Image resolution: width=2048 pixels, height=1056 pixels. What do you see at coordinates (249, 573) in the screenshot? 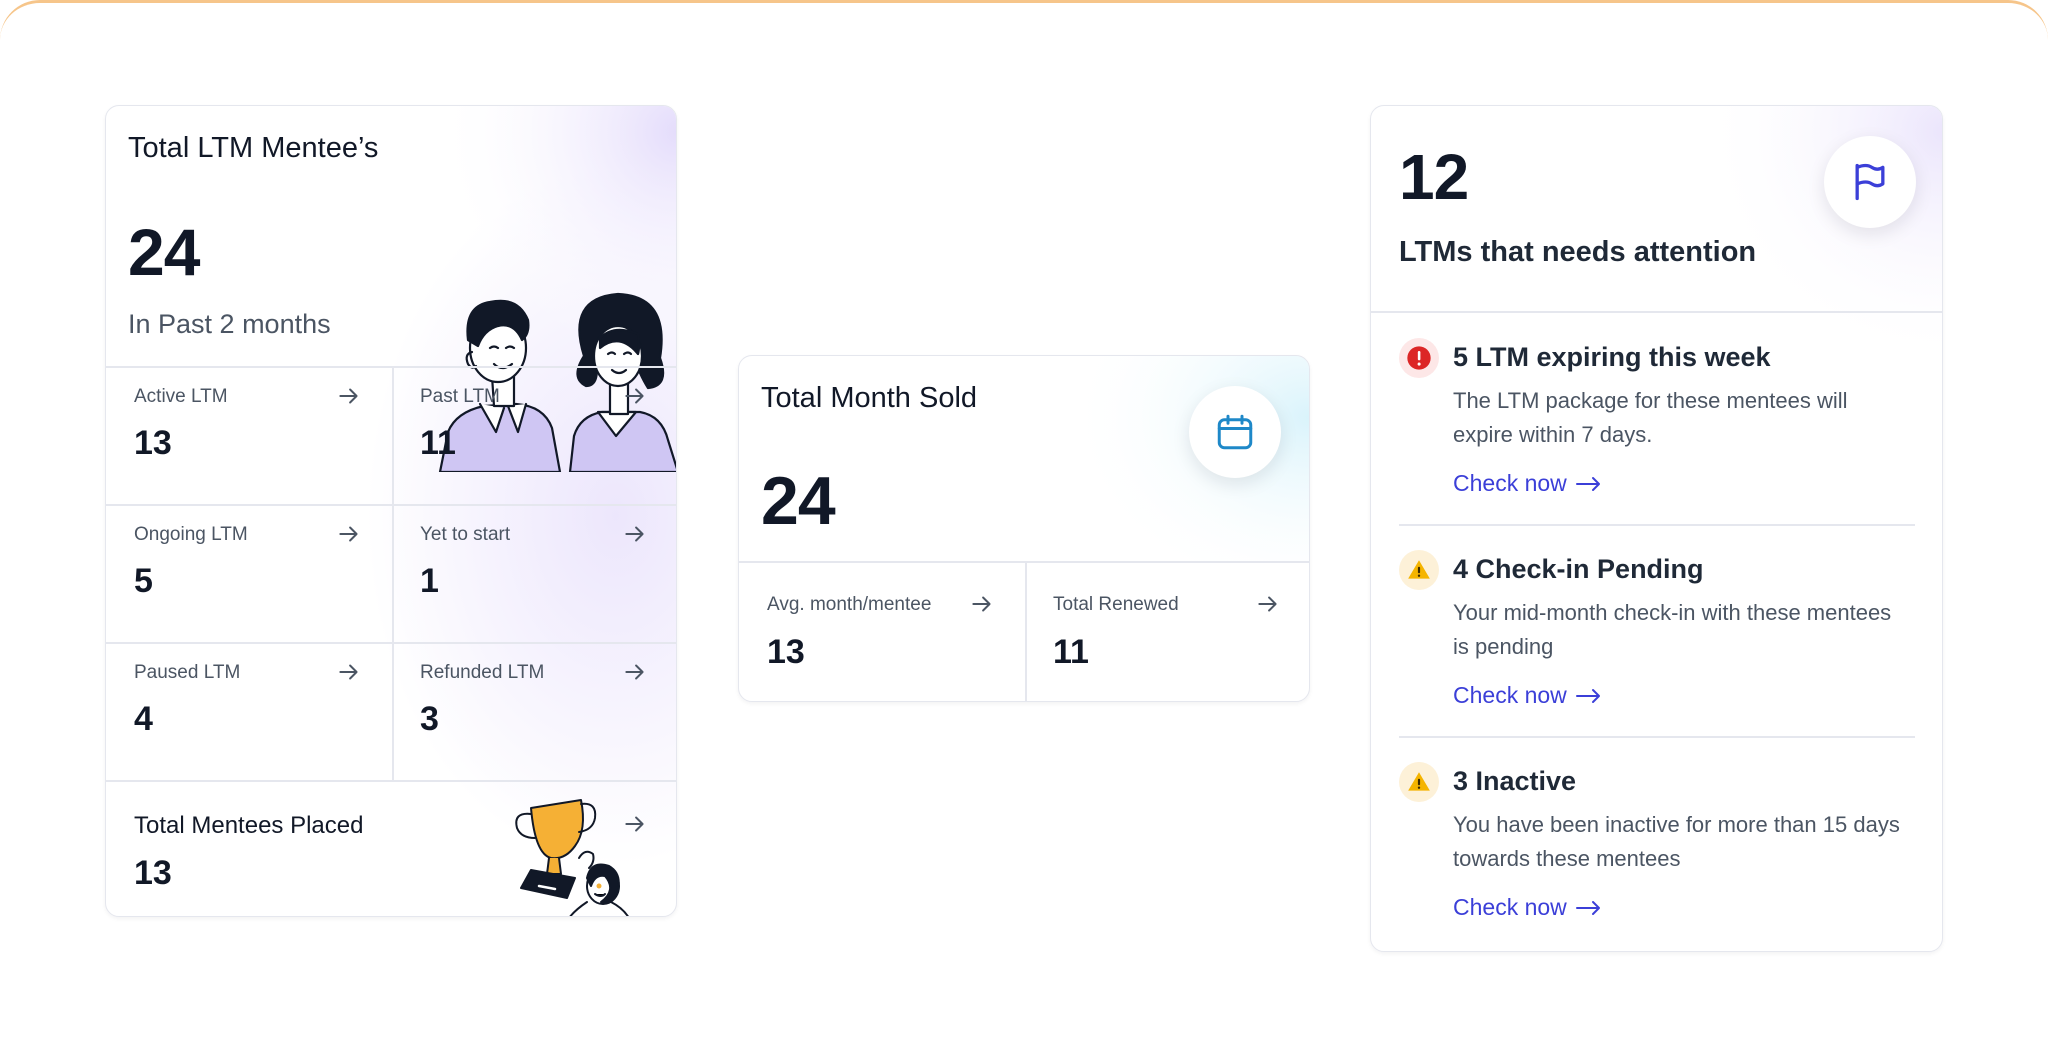
I see `stat-ongoing-ltm: Ongoing LTM 5` at bounding box center [249, 573].